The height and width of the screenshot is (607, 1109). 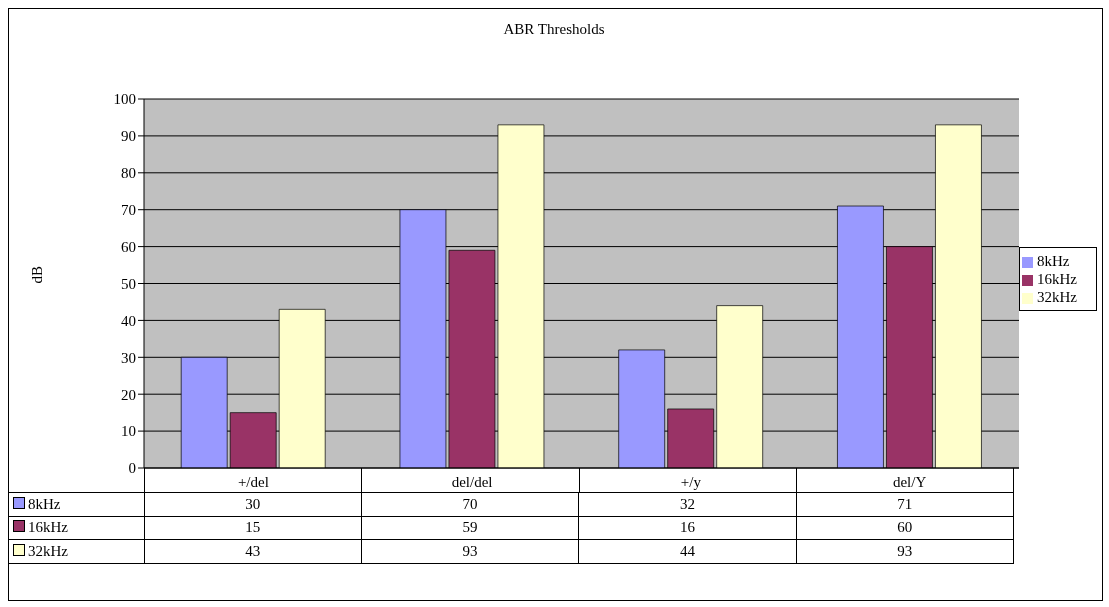 What do you see at coordinates (554, 29) in the screenshot?
I see `chart-title: ABR Thresholds` at bounding box center [554, 29].